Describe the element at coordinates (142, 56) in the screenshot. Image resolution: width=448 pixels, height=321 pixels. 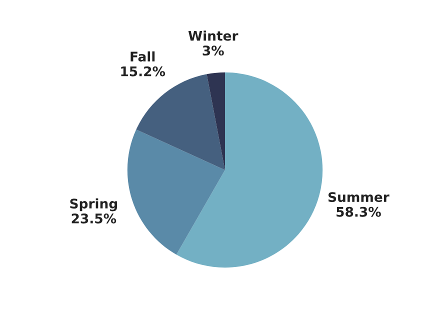
I see `slice-label: Fall` at that location.